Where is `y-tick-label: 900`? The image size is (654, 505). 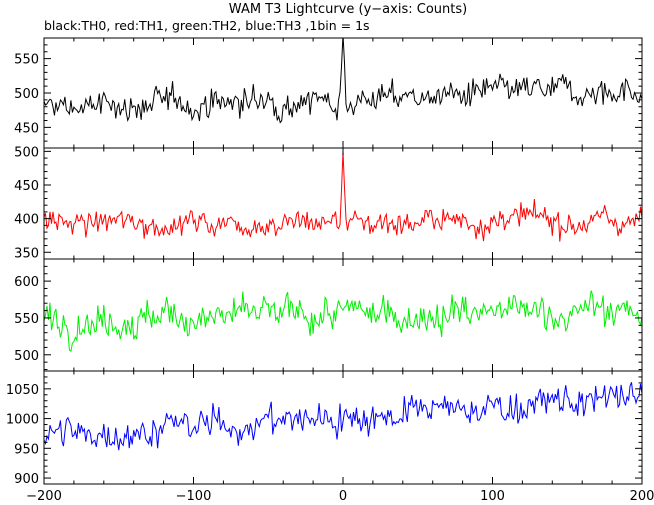 y-tick-label: 900 is located at coordinates (26, 479).